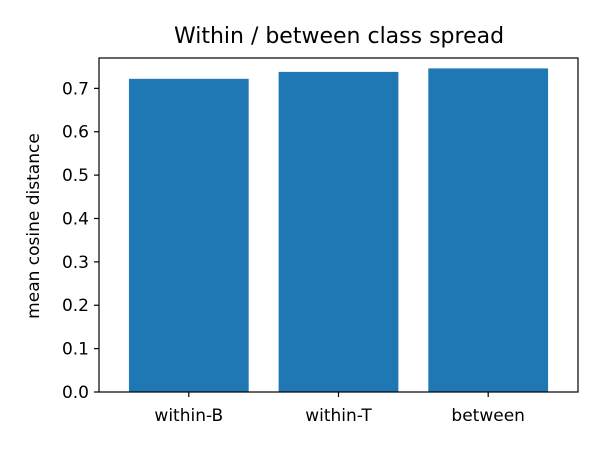  Describe the element at coordinates (75, 176) in the screenshot. I see `y-tick-label: 0.5` at that location.